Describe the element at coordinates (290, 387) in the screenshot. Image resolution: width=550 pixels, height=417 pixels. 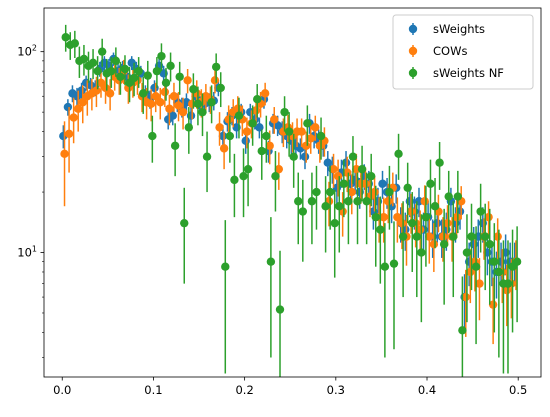
I see `x-axis: 0.0 0.1 0.2 0.3 0.4 0.5` at that location.